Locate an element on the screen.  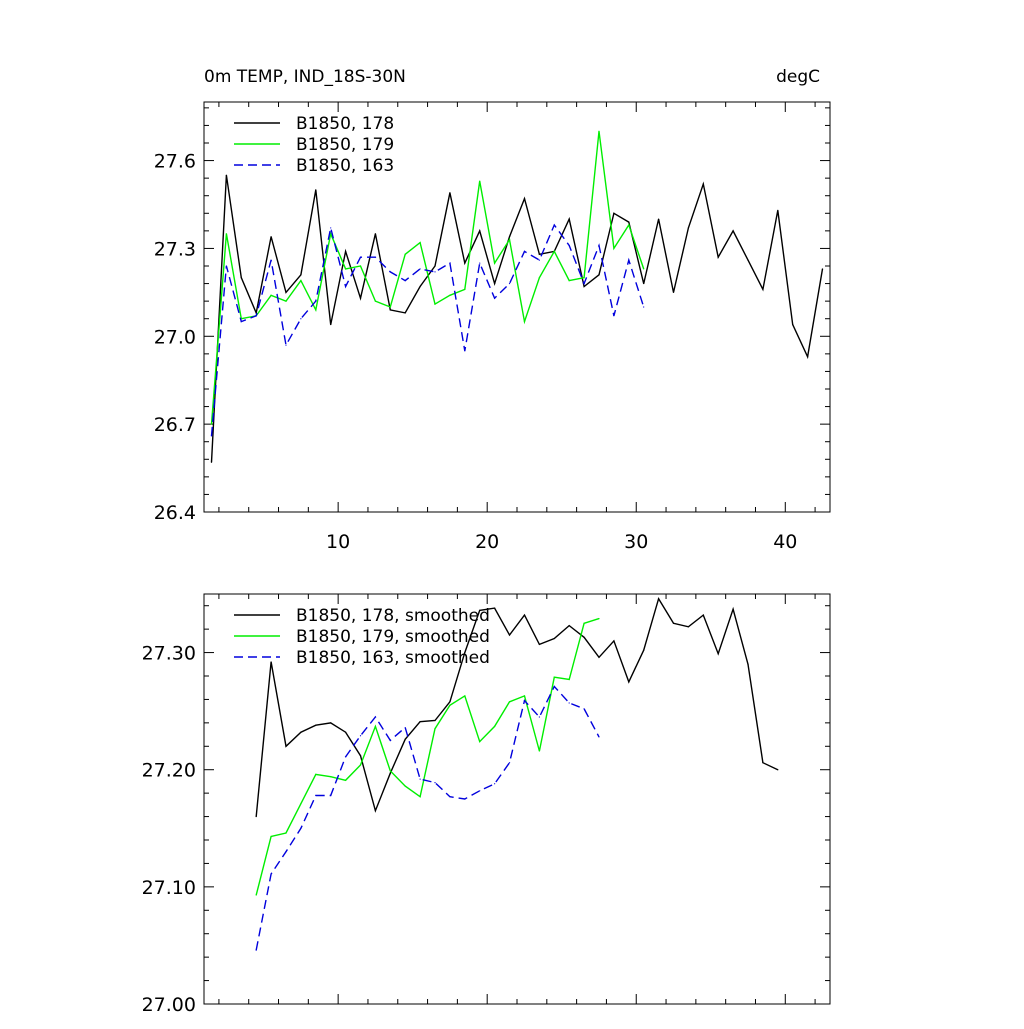
y-tick-label: 27.3 is located at coordinates (175, 249).